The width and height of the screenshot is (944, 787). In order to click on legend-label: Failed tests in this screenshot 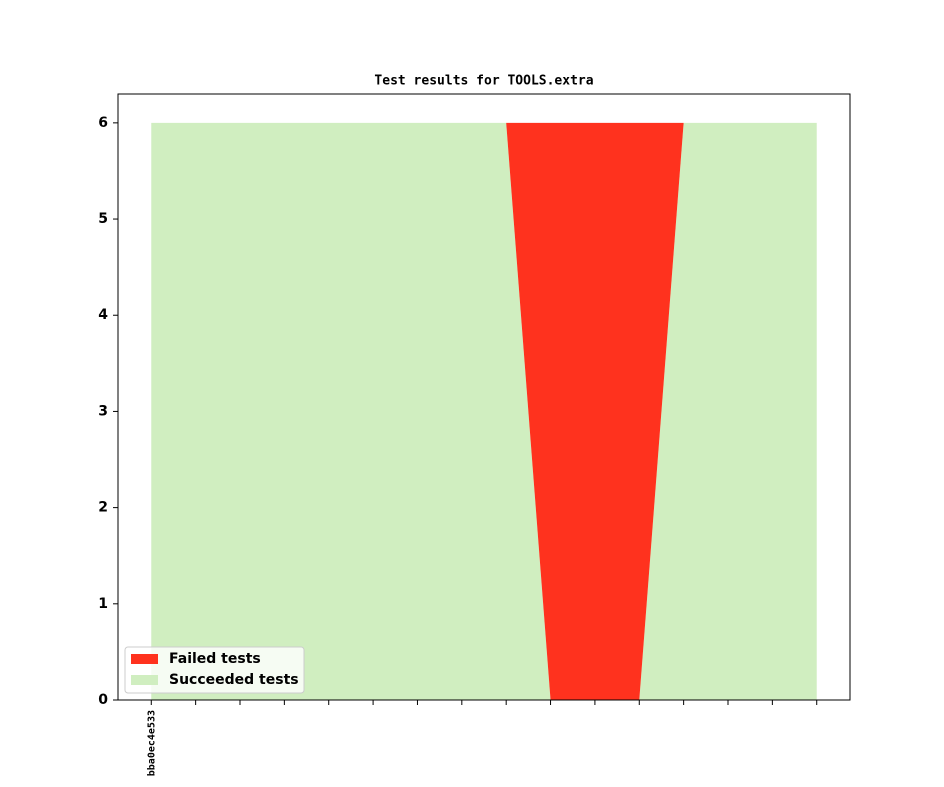, I will do `click(215, 659)`.